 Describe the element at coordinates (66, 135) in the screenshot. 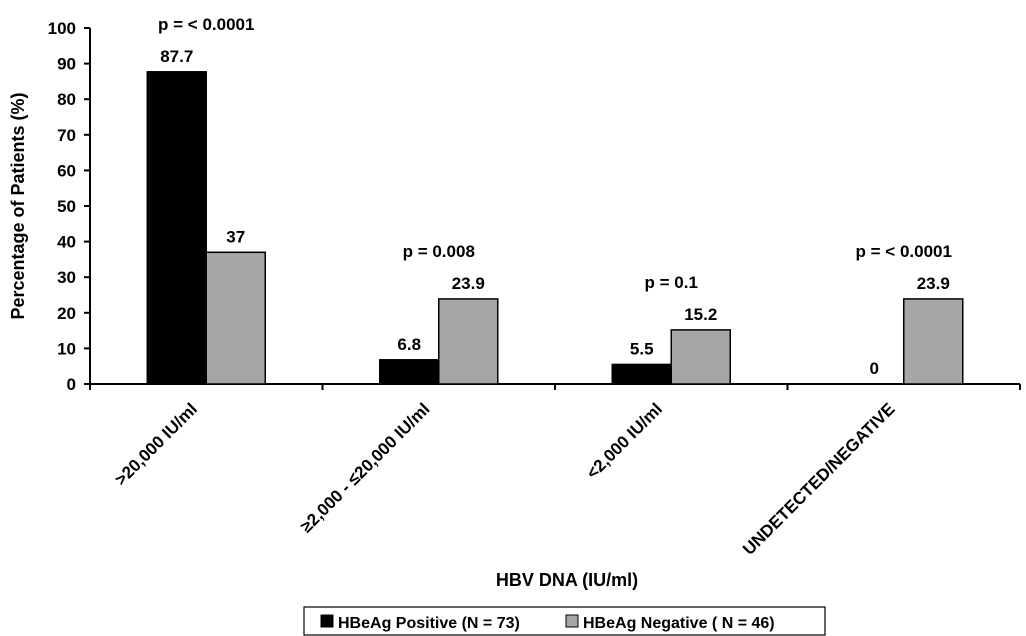

I see `y-tick-label: 70` at that location.